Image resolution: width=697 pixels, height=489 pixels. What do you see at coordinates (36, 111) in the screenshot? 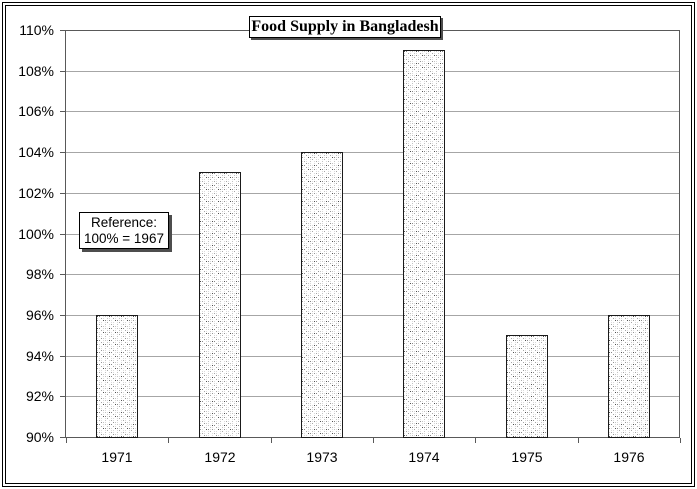
I see `y-axis-label-106: 106%` at bounding box center [36, 111].